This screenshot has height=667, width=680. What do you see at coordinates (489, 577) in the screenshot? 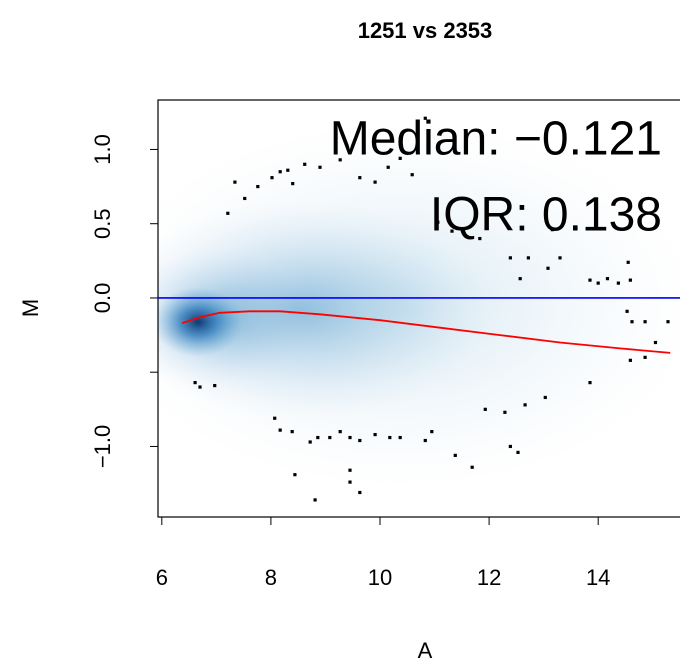
I see `x-tick-label: 12` at bounding box center [489, 577].